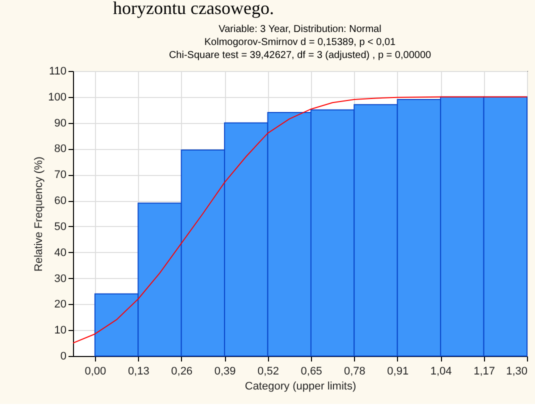 Image resolution: width=535 pixels, height=406 pixels. Describe the element at coordinates (225, 372) in the screenshot. I see `x-tick-label: 0,39` at that location.